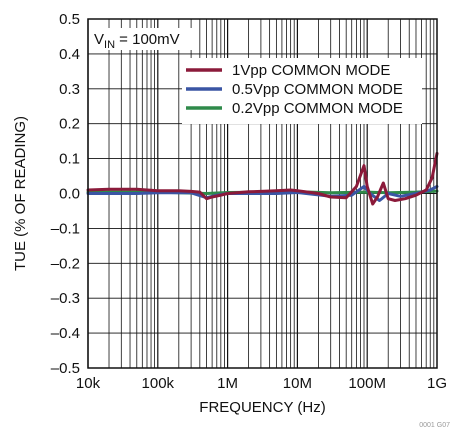 Image resolution: width=466 pixels, height=430 pixels. Describe the element at coordinates (69, 19) in the screenshot. I see `y-tick-label: 0.5` at that location.